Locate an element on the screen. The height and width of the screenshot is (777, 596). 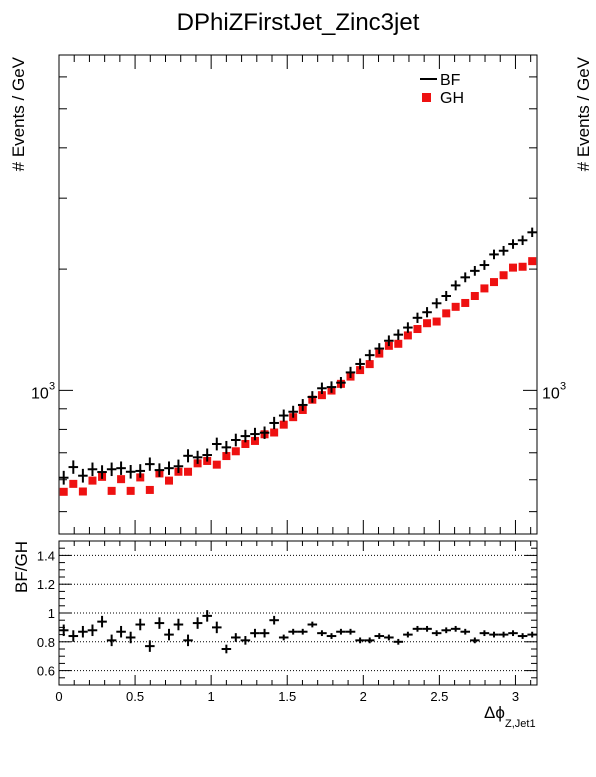
x-tick-label: 2 is located at coordinates (363, 696).